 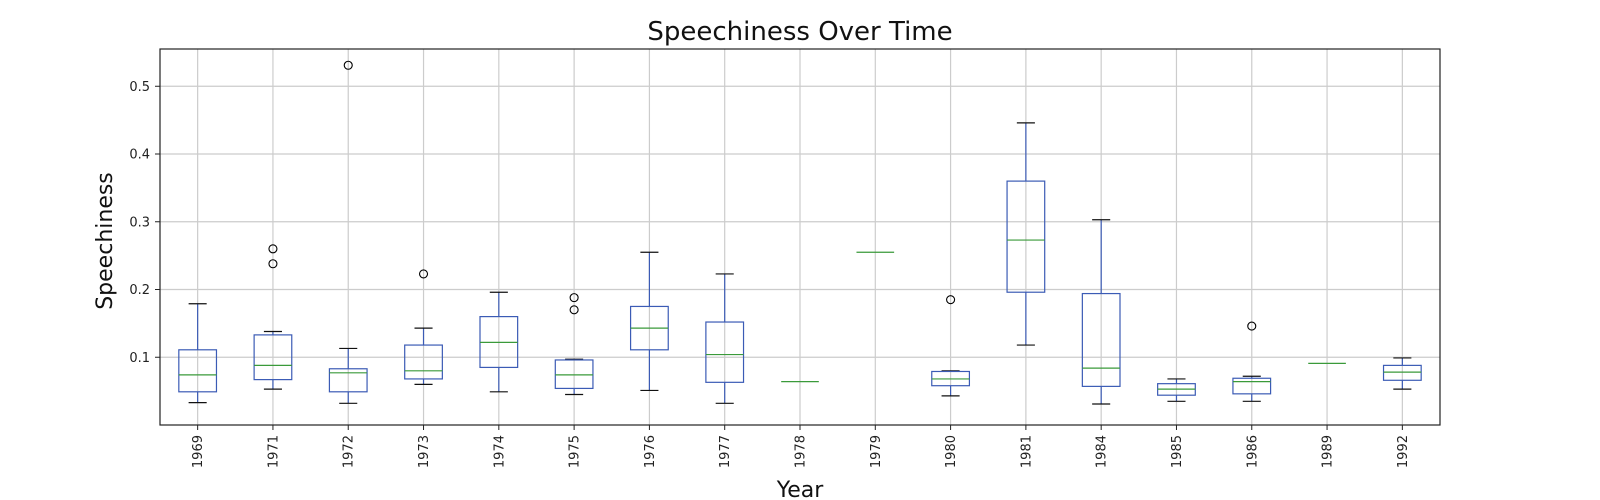 I want to click on x-tick-label: 1992, so click(x=1403, y=451).